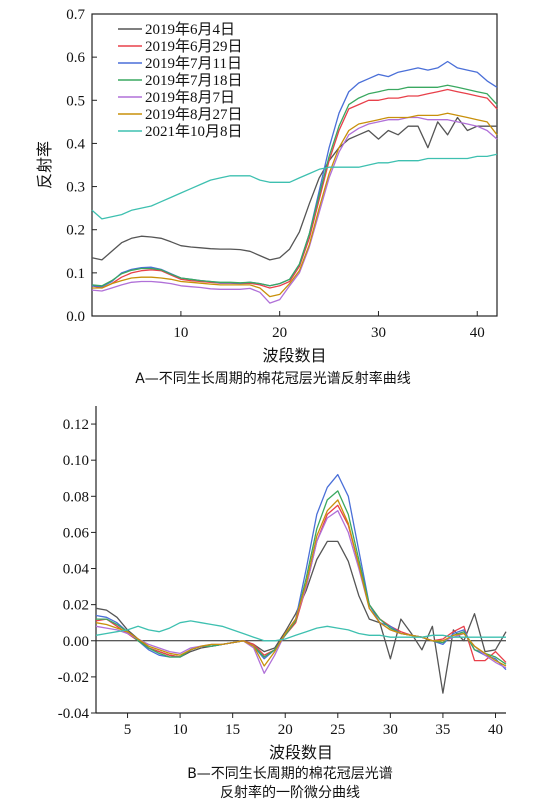  I want to click on x-tick-label-A: 20, so click(279, 333).